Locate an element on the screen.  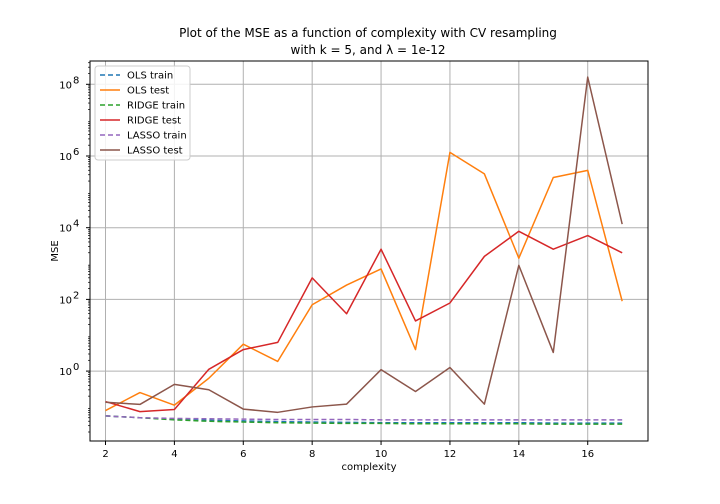
x-tick-label: 10 is located at coordinates (381, 454).